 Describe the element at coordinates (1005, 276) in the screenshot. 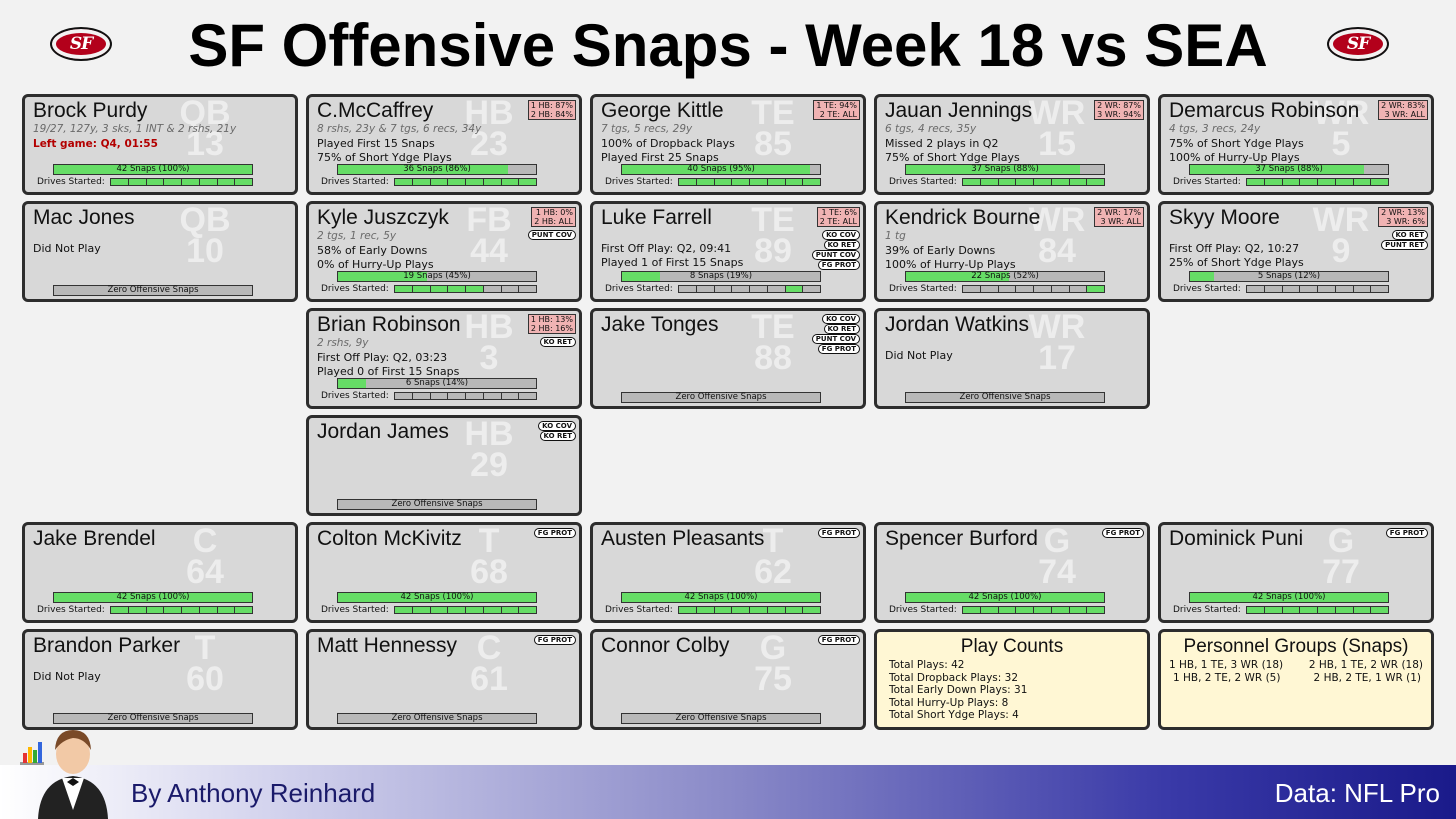

I see `snap-count-label: 22 Snaps (52%)` at that location.